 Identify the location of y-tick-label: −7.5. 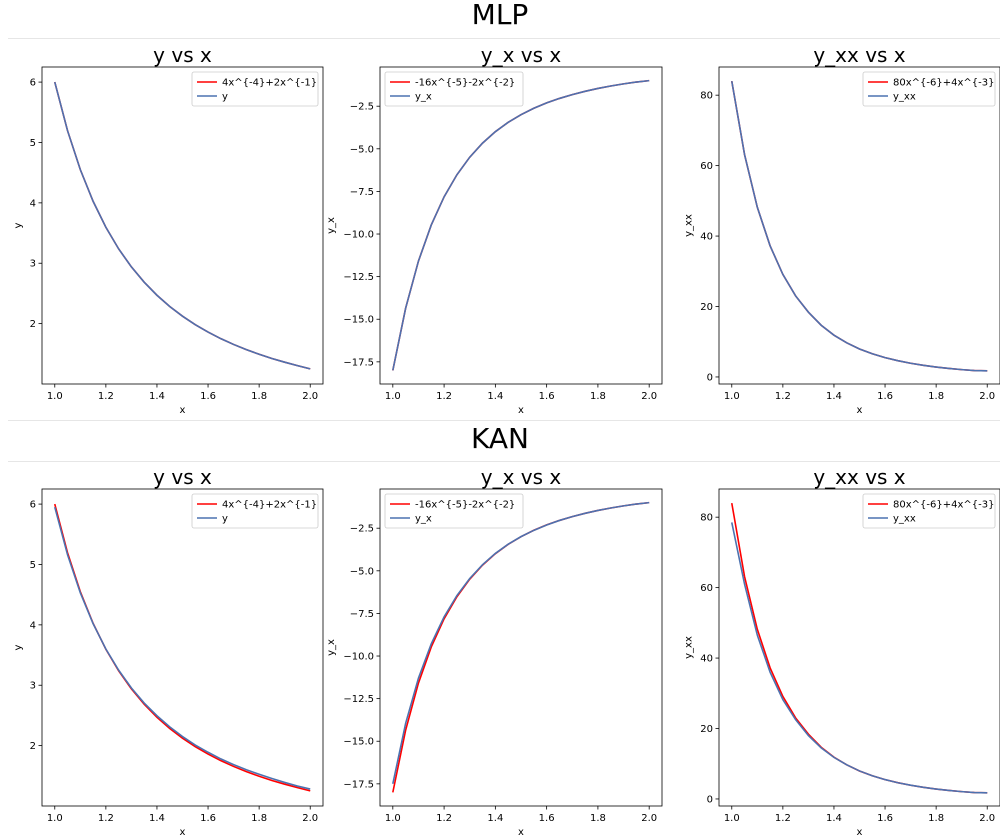
(362, 614).